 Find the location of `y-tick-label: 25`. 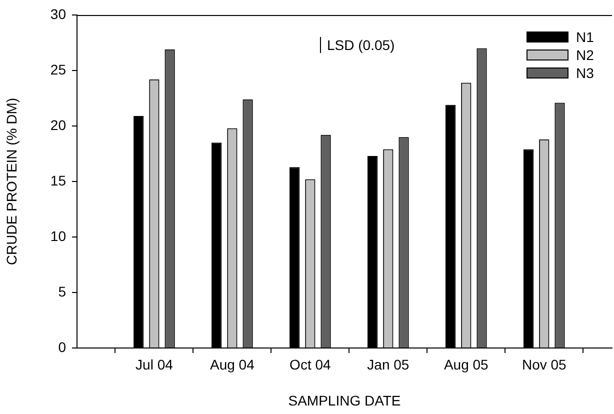

y-tick-label: 25 is located at coordinates (58, 69).